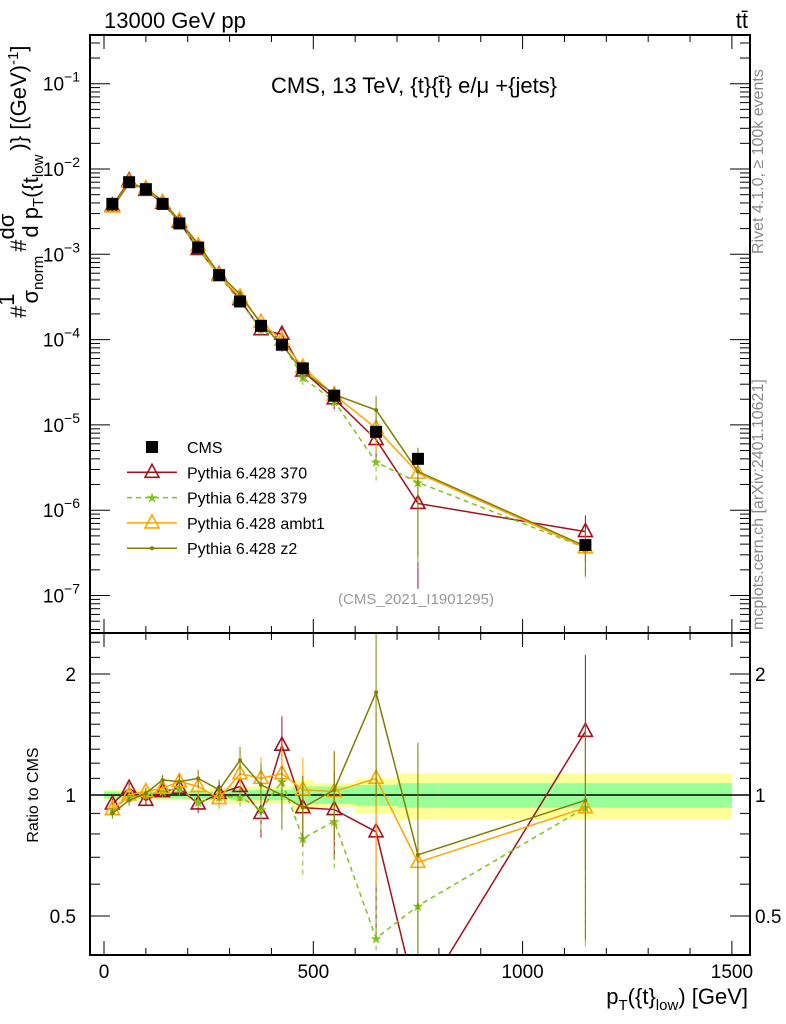 The height and width of the screenshot is (1024, 786). I want to click on y-tick-label: 10⁻⁴, so click(61, 338).